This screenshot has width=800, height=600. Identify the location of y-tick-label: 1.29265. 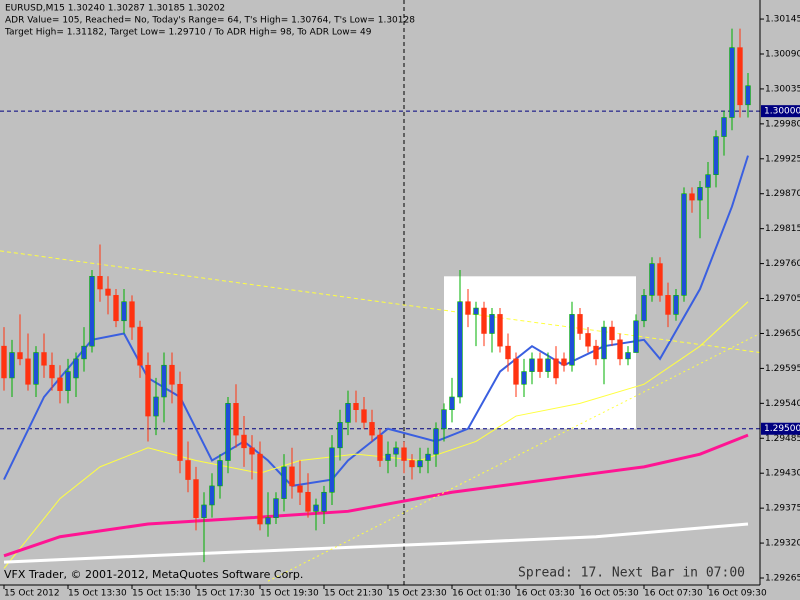
(782, 579).